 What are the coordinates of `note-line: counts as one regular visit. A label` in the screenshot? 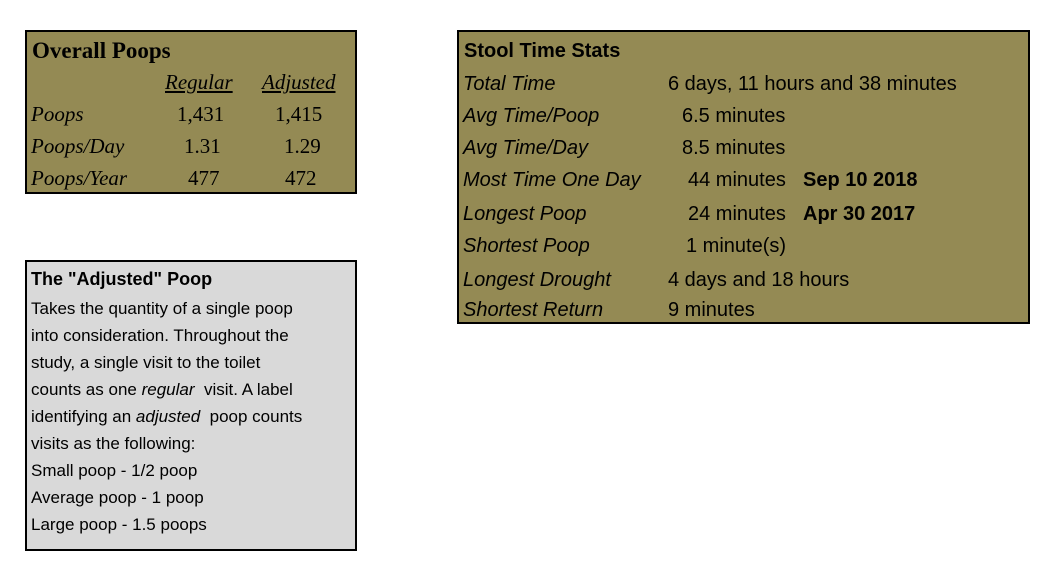 It's located at (162, 389).